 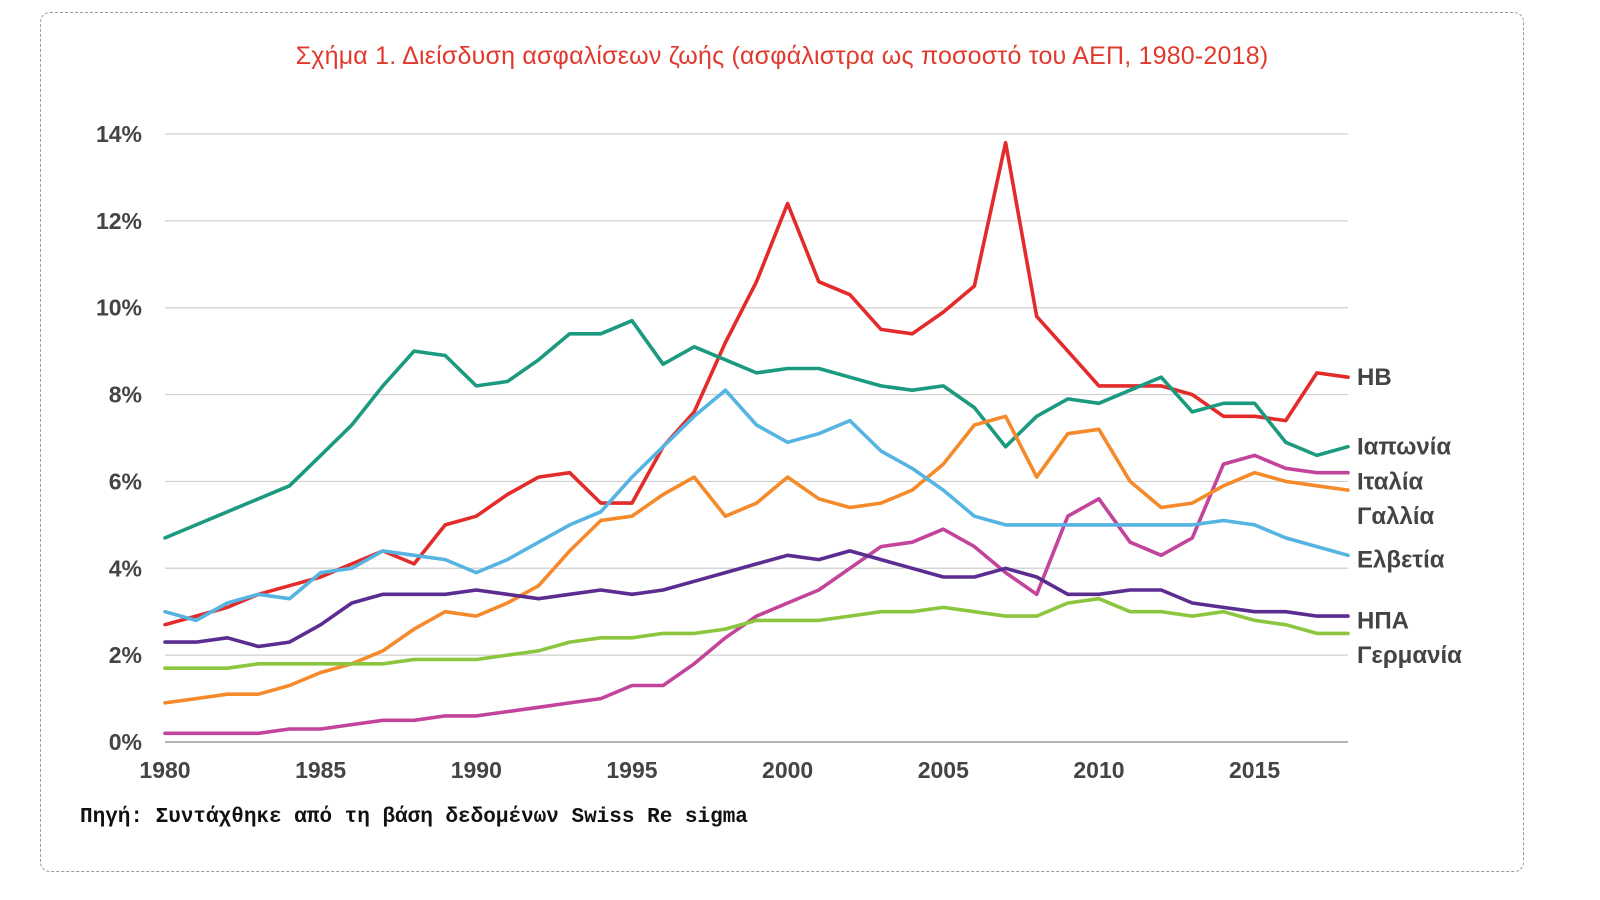 What do you see at coordinates (709, 770) in the screenshot?
I see `x-axis-ticks: 1980 1985 1990 1995 2000 2005 2010 2015` at bounding box center [709, 770].